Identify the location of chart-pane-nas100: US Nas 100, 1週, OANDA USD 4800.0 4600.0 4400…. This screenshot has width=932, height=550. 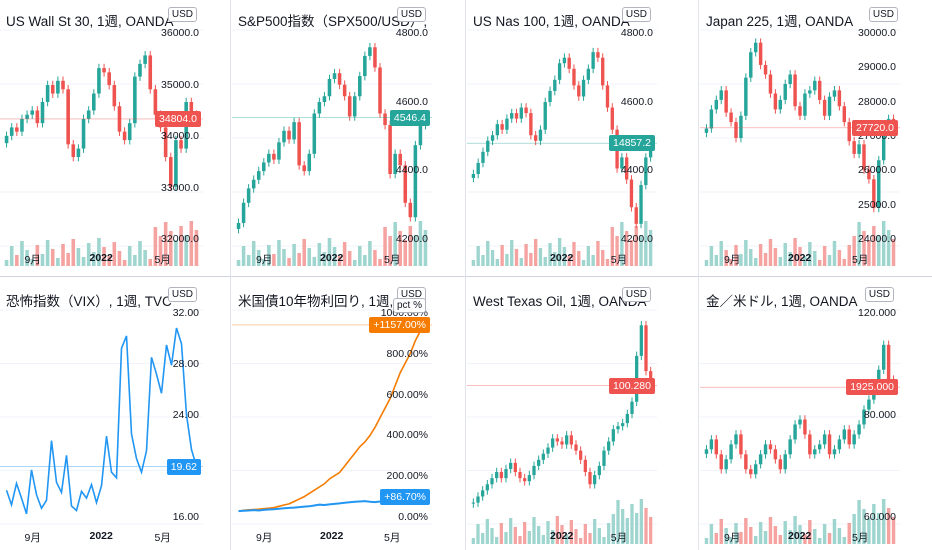
(562, 136).